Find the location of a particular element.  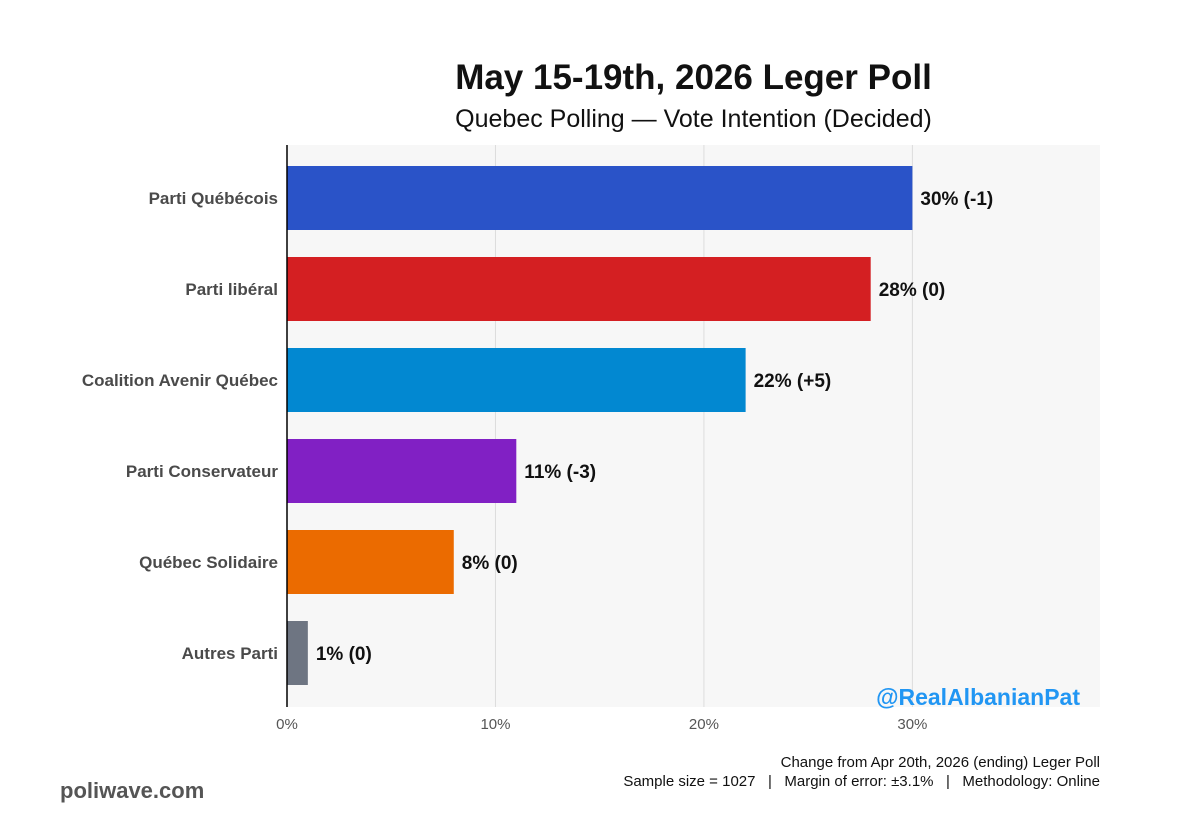

category-label: Parti Québécois is located at coordinates (213, 198).